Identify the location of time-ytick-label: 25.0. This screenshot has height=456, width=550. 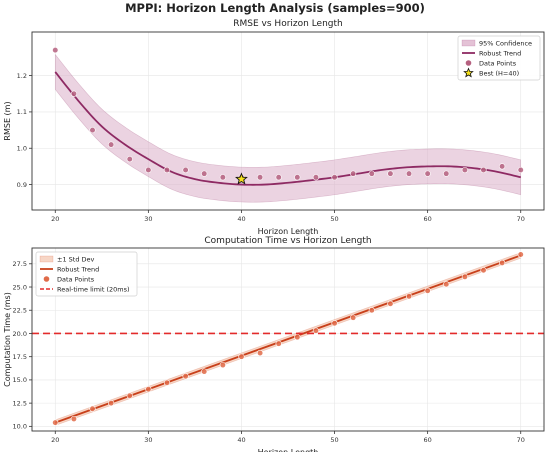
(20, 287).